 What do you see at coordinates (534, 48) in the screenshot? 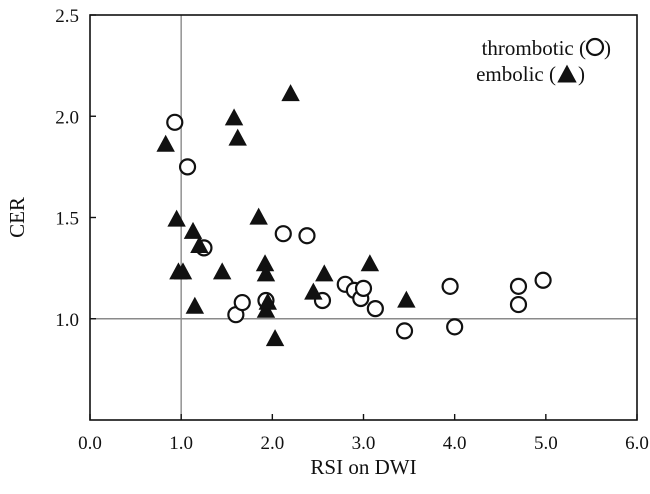
I see `legend-label-thrombotic: thrombotic (` at bounding box center [534, 48].